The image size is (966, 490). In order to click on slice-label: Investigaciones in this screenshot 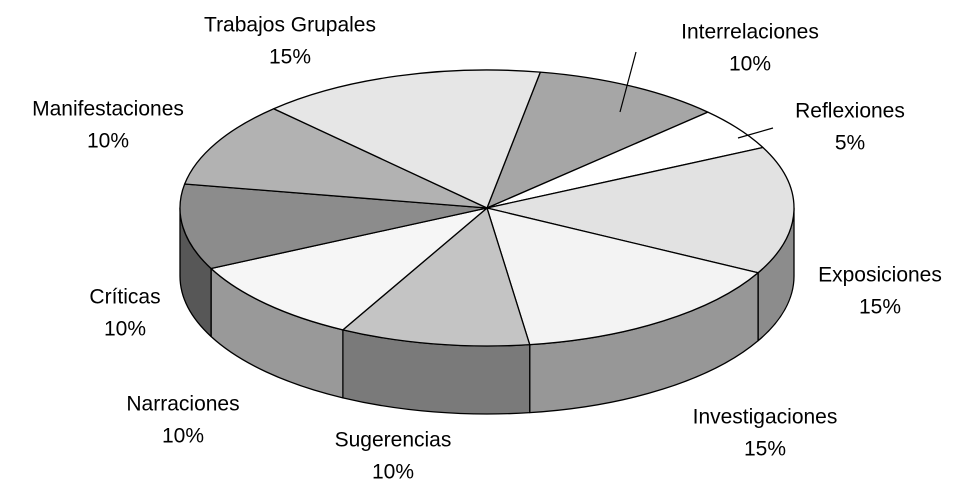, I will do `click(765, 417)`.